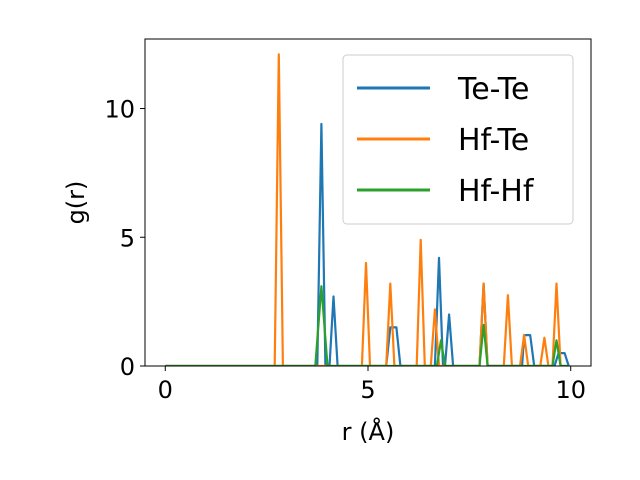  Describe the element at coordinates (367, 390) in the screenshot. I see `x-tick-label: 5` at that location.